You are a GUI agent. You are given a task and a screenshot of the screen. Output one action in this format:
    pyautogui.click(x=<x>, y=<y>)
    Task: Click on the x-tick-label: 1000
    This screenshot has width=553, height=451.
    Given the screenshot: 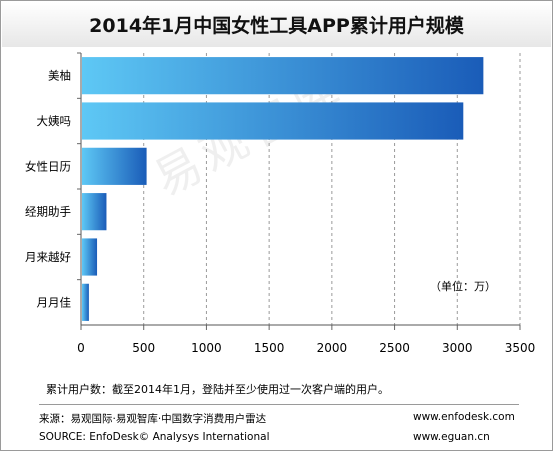 What is the action you would take?
    pyautogui.click(x=206, y=348)
    